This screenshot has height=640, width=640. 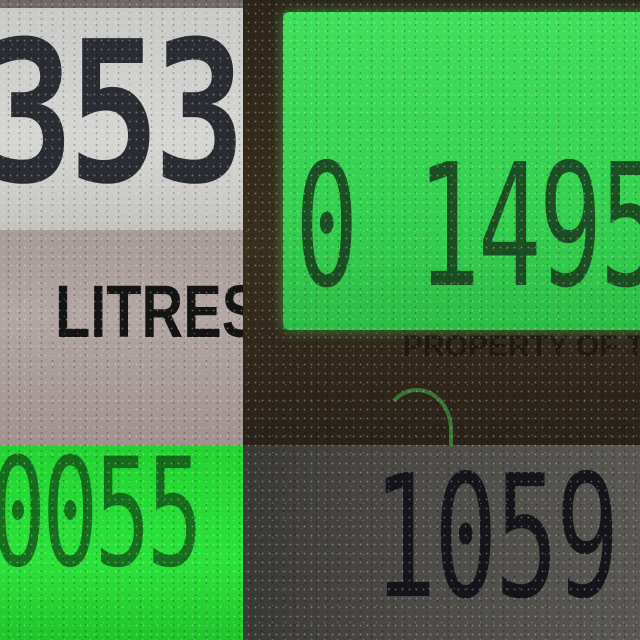 I want to click on lcd-digits: 353., so click(x=121, y=114).